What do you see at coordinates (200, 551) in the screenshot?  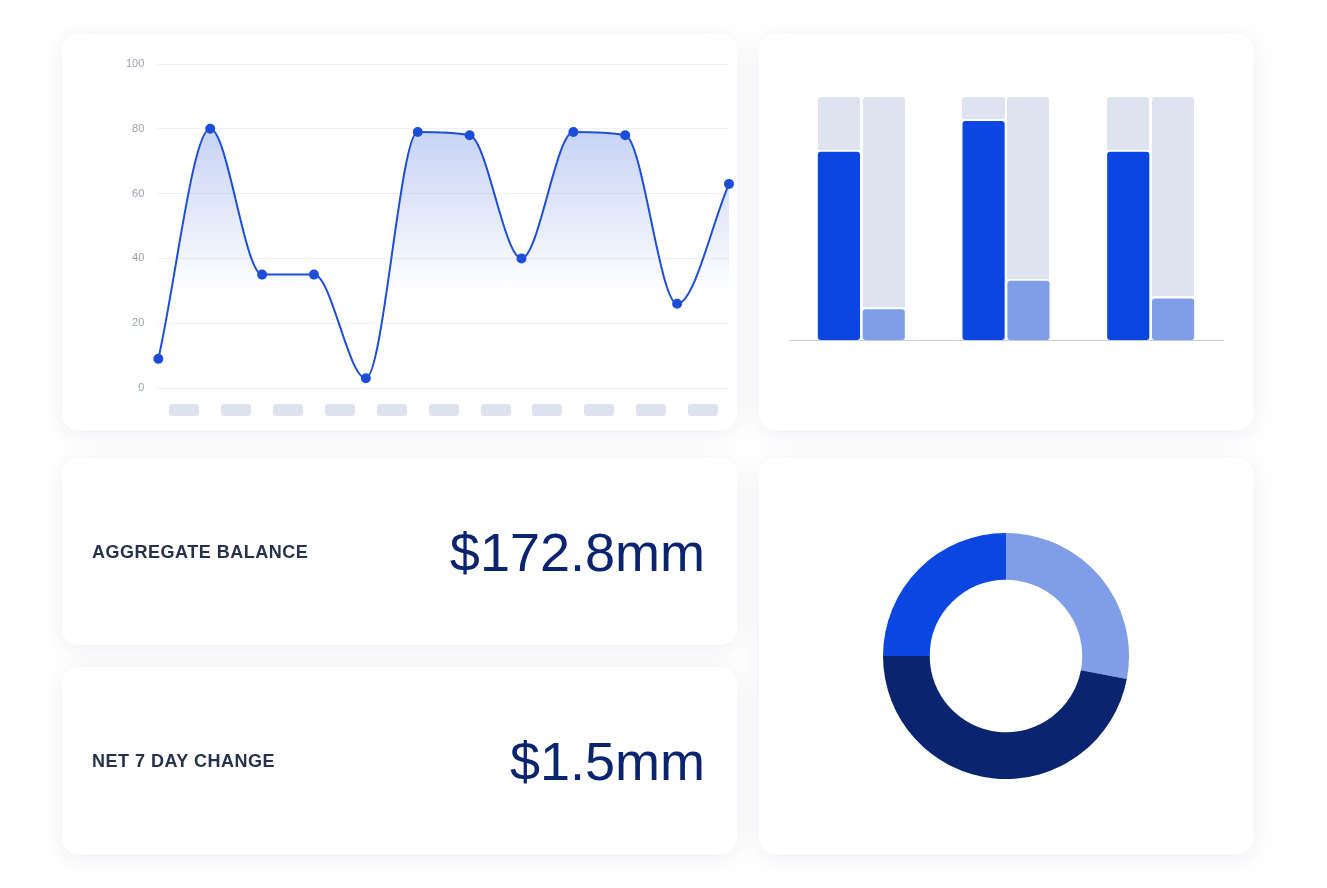 I see `text: AGGREGATE BALANCE` at bounding box center [200, 551].